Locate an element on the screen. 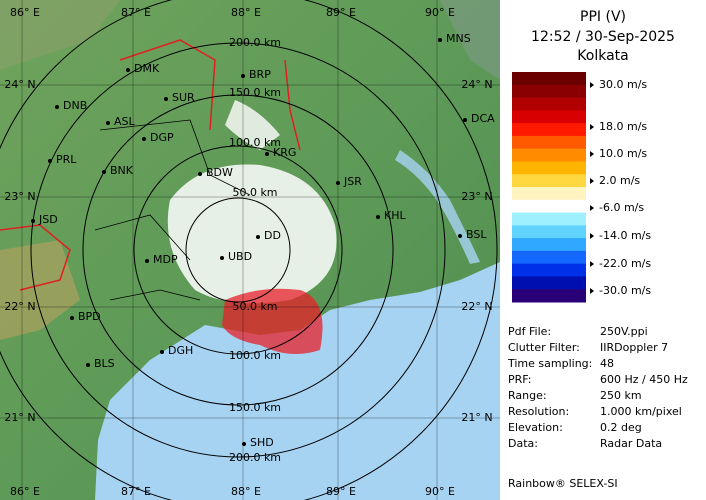 The image size is (706, 500). info-value: 48 is located at coordinates (607, 363).